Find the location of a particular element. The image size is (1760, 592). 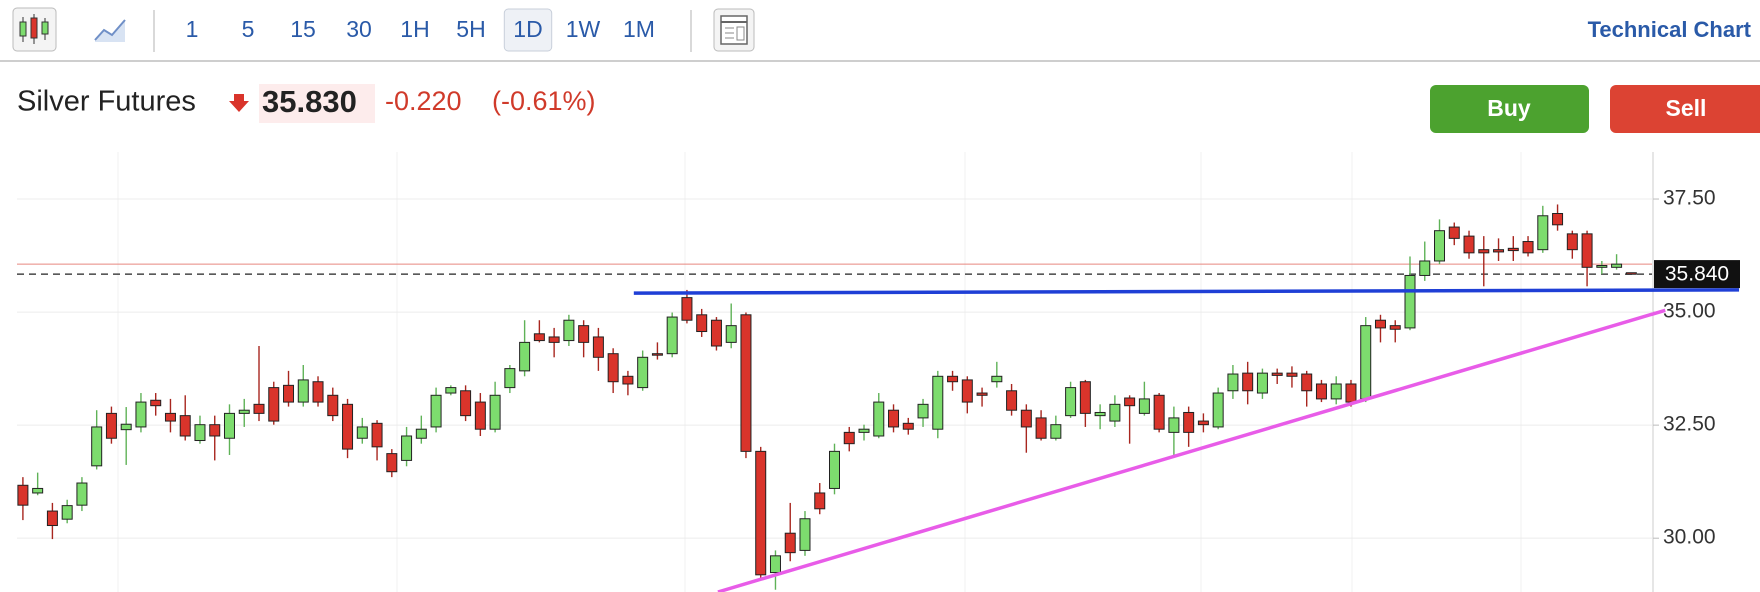

interval: 1M is located at coordinates (639, 29).